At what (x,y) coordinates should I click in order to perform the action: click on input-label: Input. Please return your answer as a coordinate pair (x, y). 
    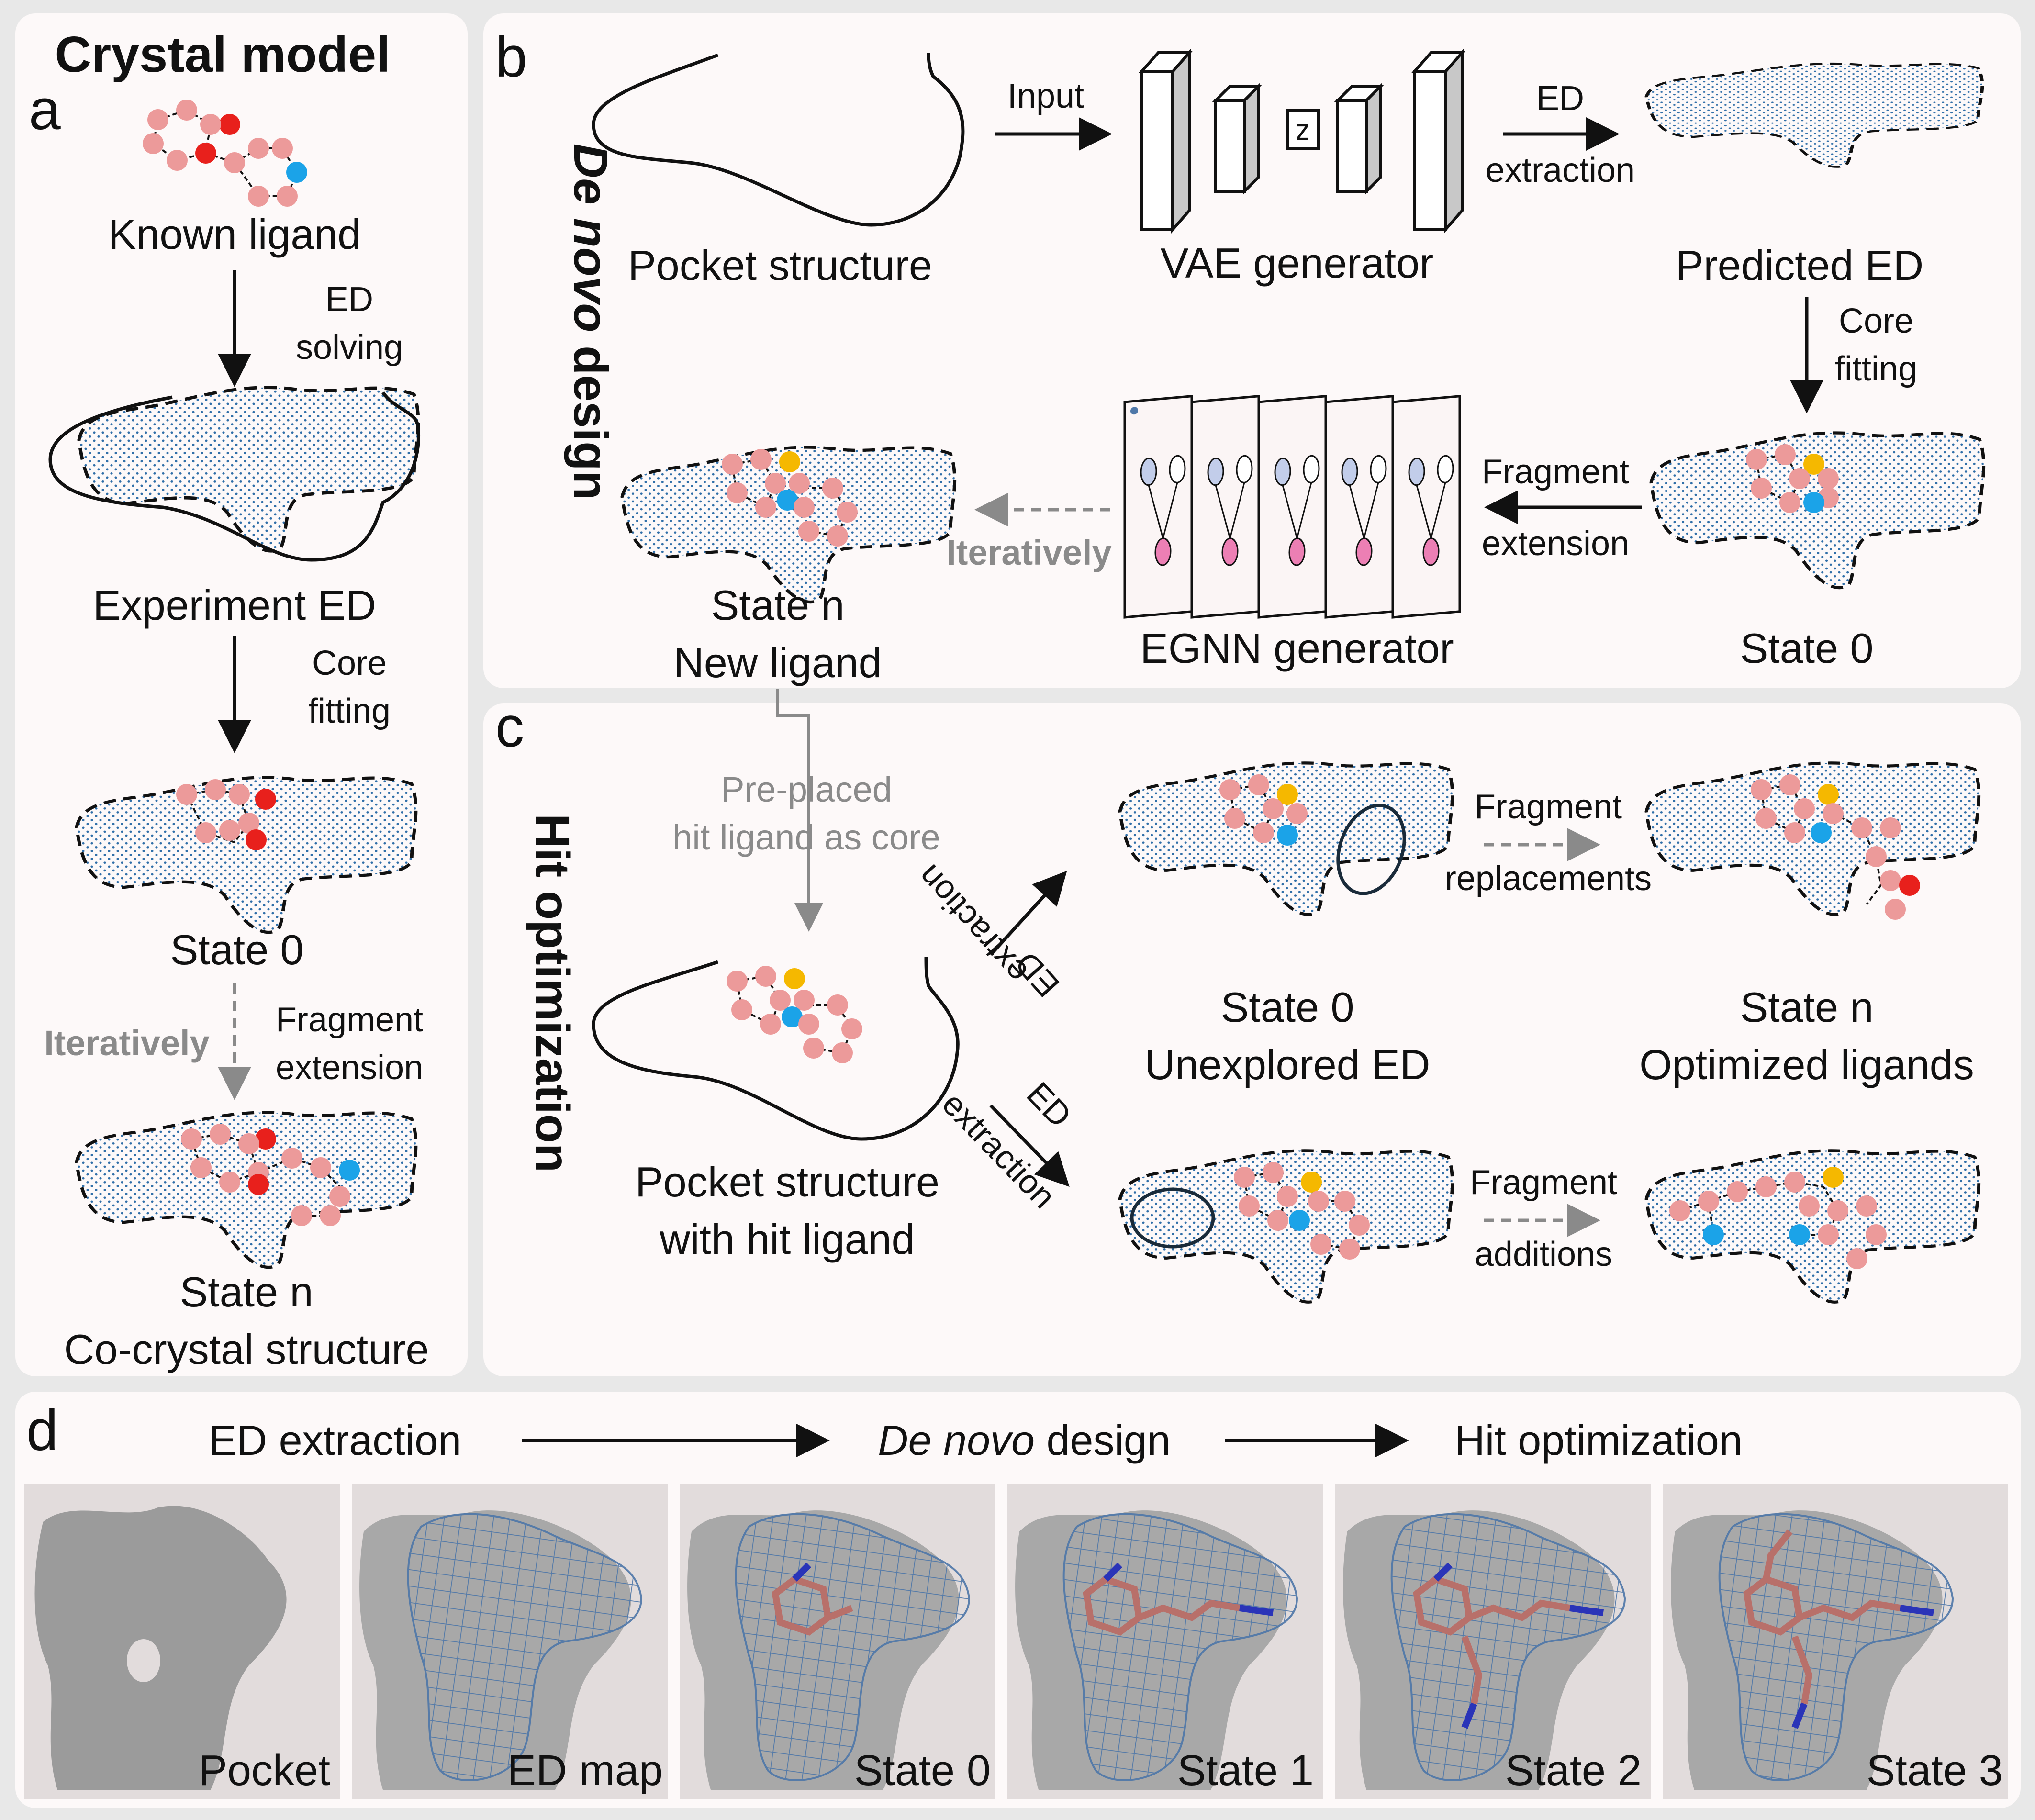
    Looking at the image, I should click on (1045, 96).